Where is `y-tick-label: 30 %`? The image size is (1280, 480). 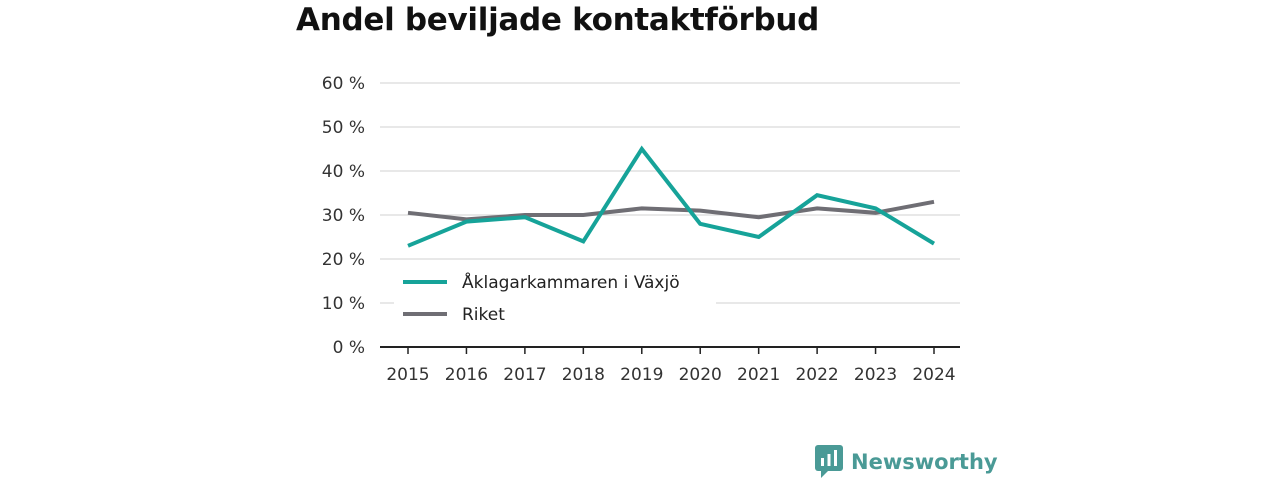
y-tick-label: 30 % is located at coordinates (343, 216).